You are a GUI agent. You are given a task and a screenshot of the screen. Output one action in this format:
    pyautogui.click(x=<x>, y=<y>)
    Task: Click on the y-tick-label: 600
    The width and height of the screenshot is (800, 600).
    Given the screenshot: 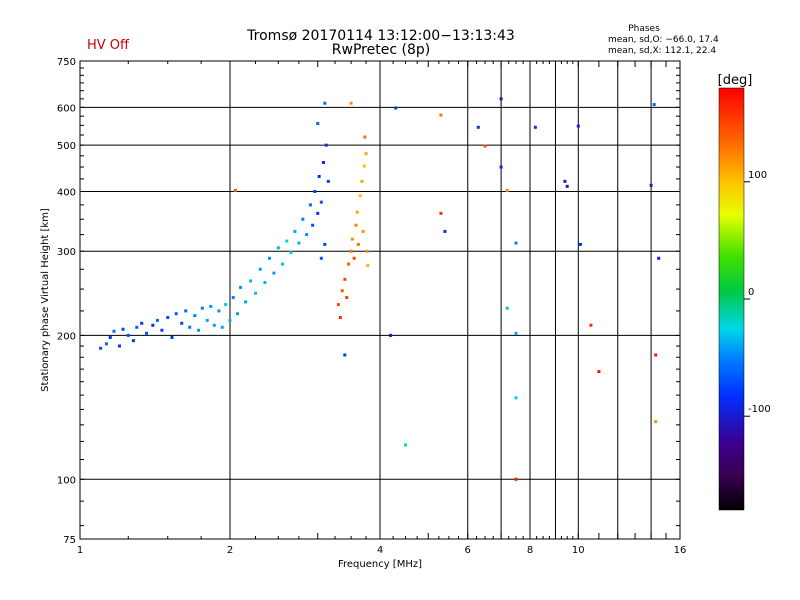 What is the action you would take?
    pyautogui.click(x=66, y=108)
    